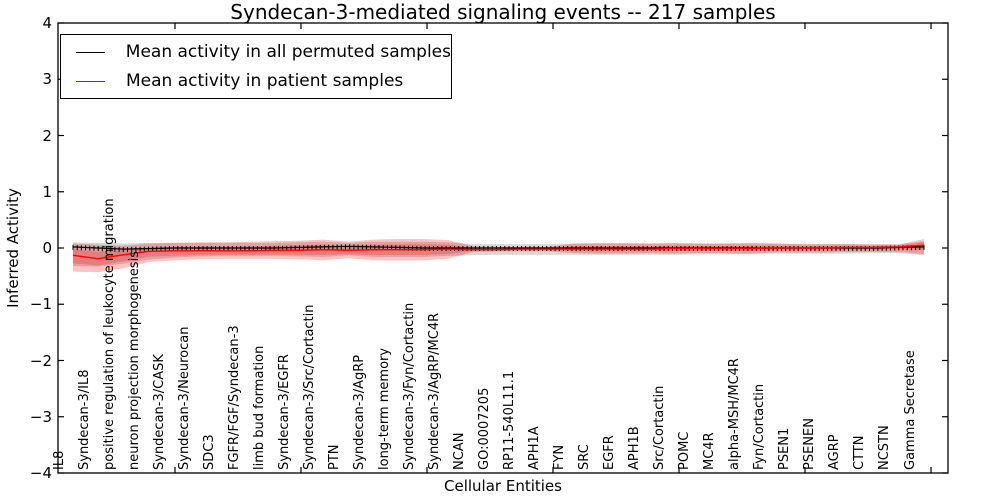  Describe the element at coordinates (288, 52) in the screenshot. I see `legend-label: Mean activity in all permuted samples` at that location.